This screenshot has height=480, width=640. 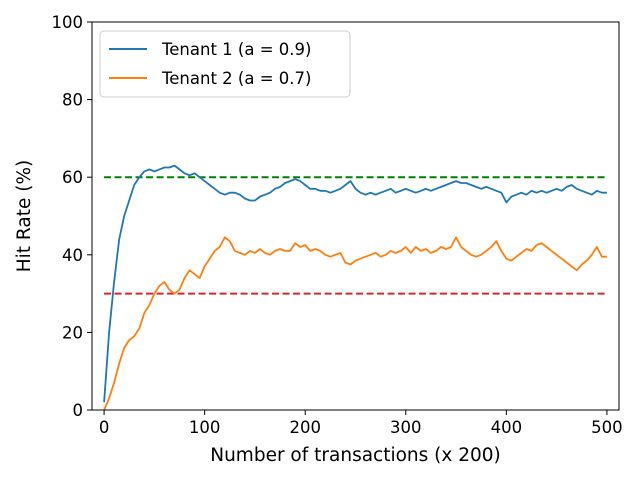 I want to click on y-tick-label: 40, so click(x=72, y=255).